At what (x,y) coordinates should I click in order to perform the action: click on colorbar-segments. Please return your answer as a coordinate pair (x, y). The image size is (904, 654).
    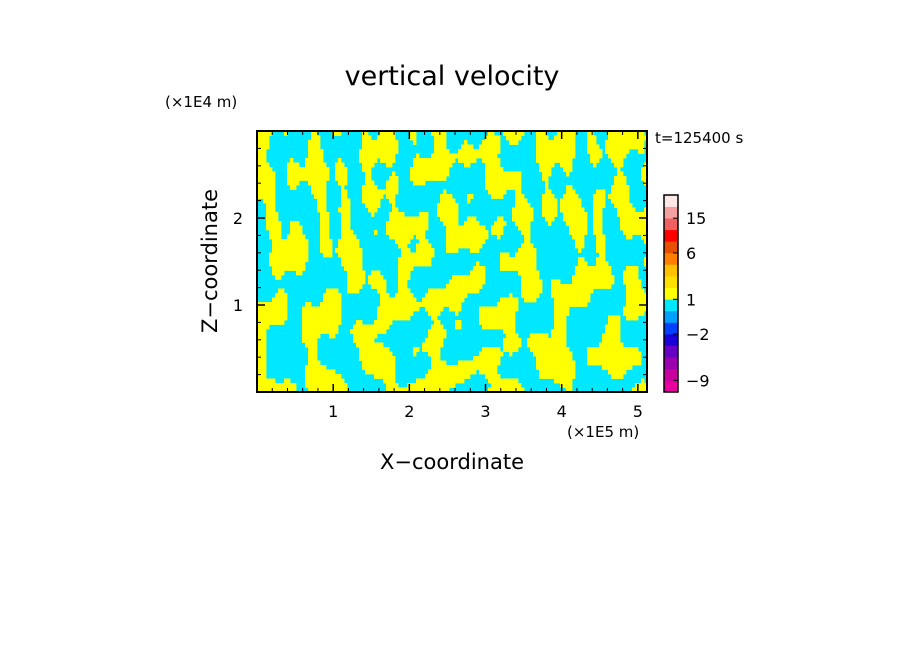
    Looking at the image, I should click on (671, 294).